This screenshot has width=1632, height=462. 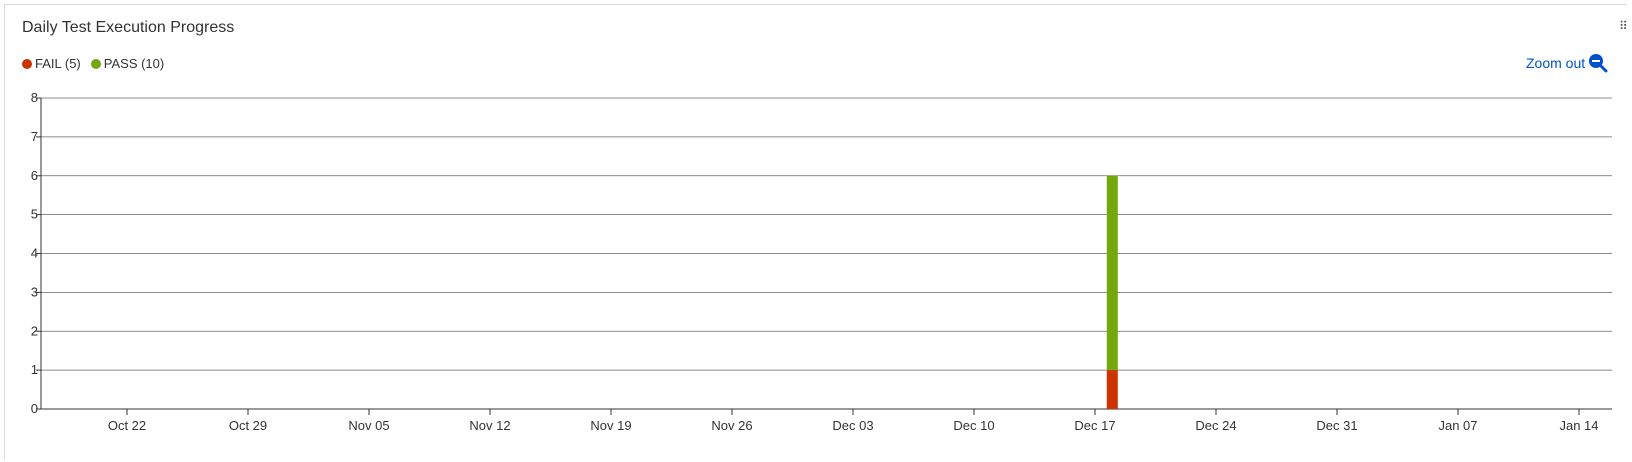 What do you see at coordinates (610, 425) in the screenshot?
I see `x-tick-label-nov-19: Nov 19` at bounding box center [610, 425].